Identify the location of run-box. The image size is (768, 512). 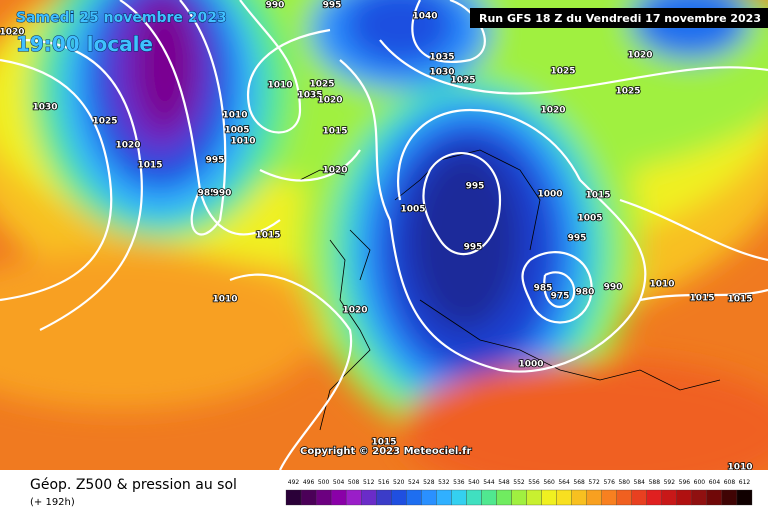
(619, 18).